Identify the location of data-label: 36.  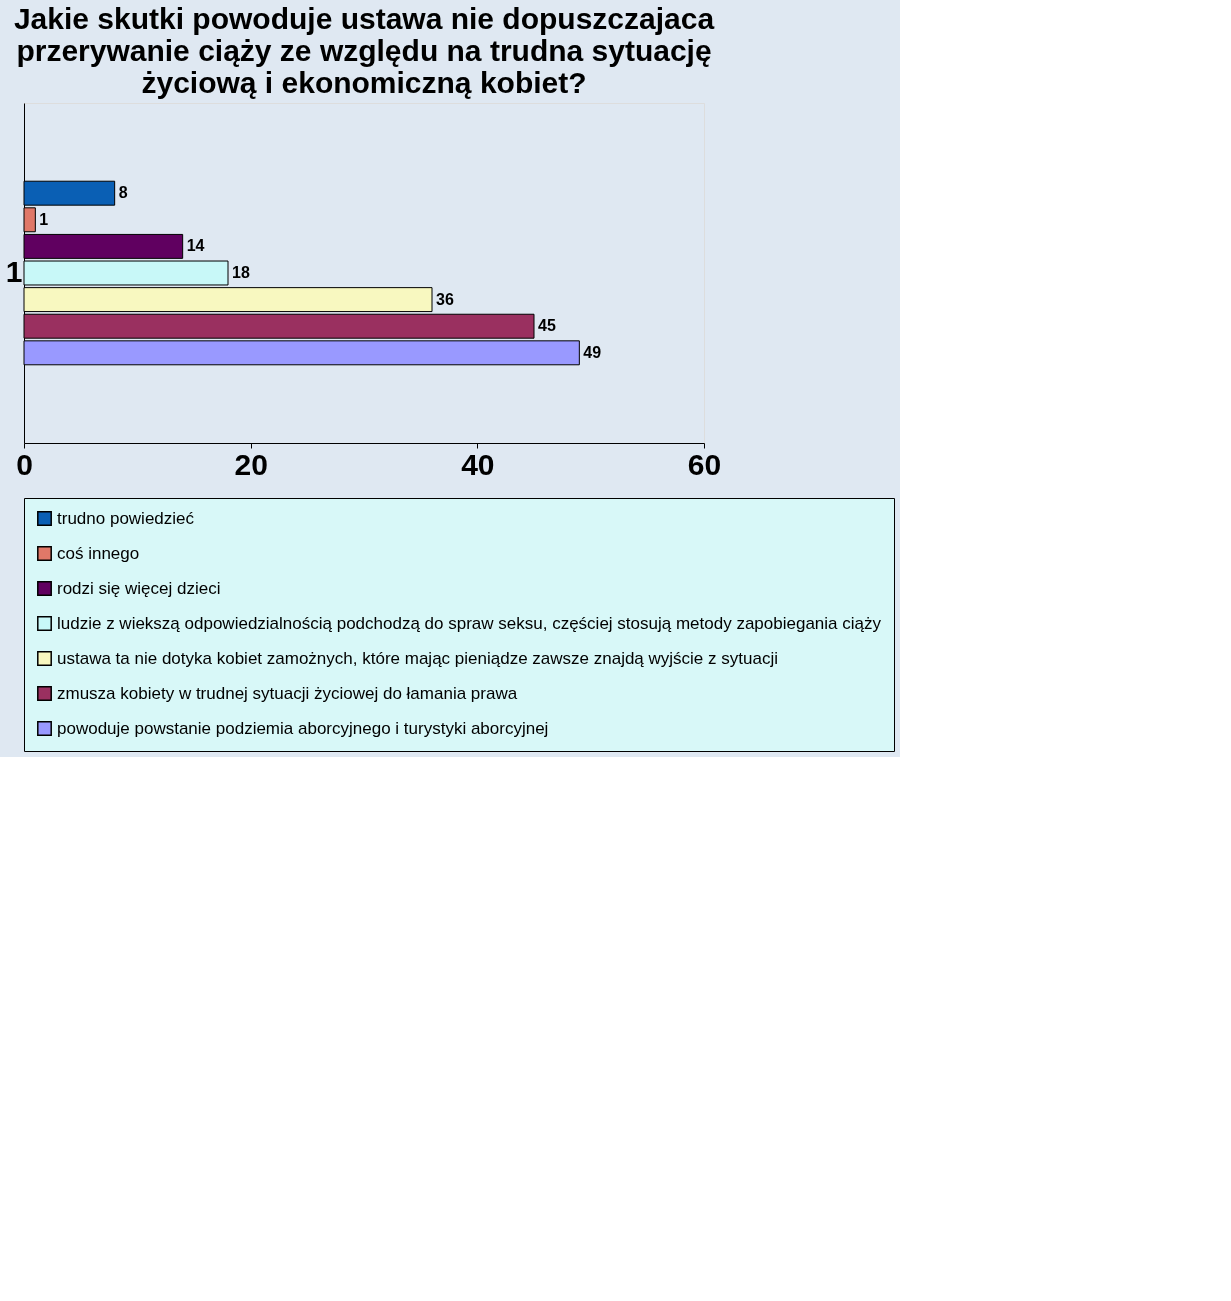
(445, 299).